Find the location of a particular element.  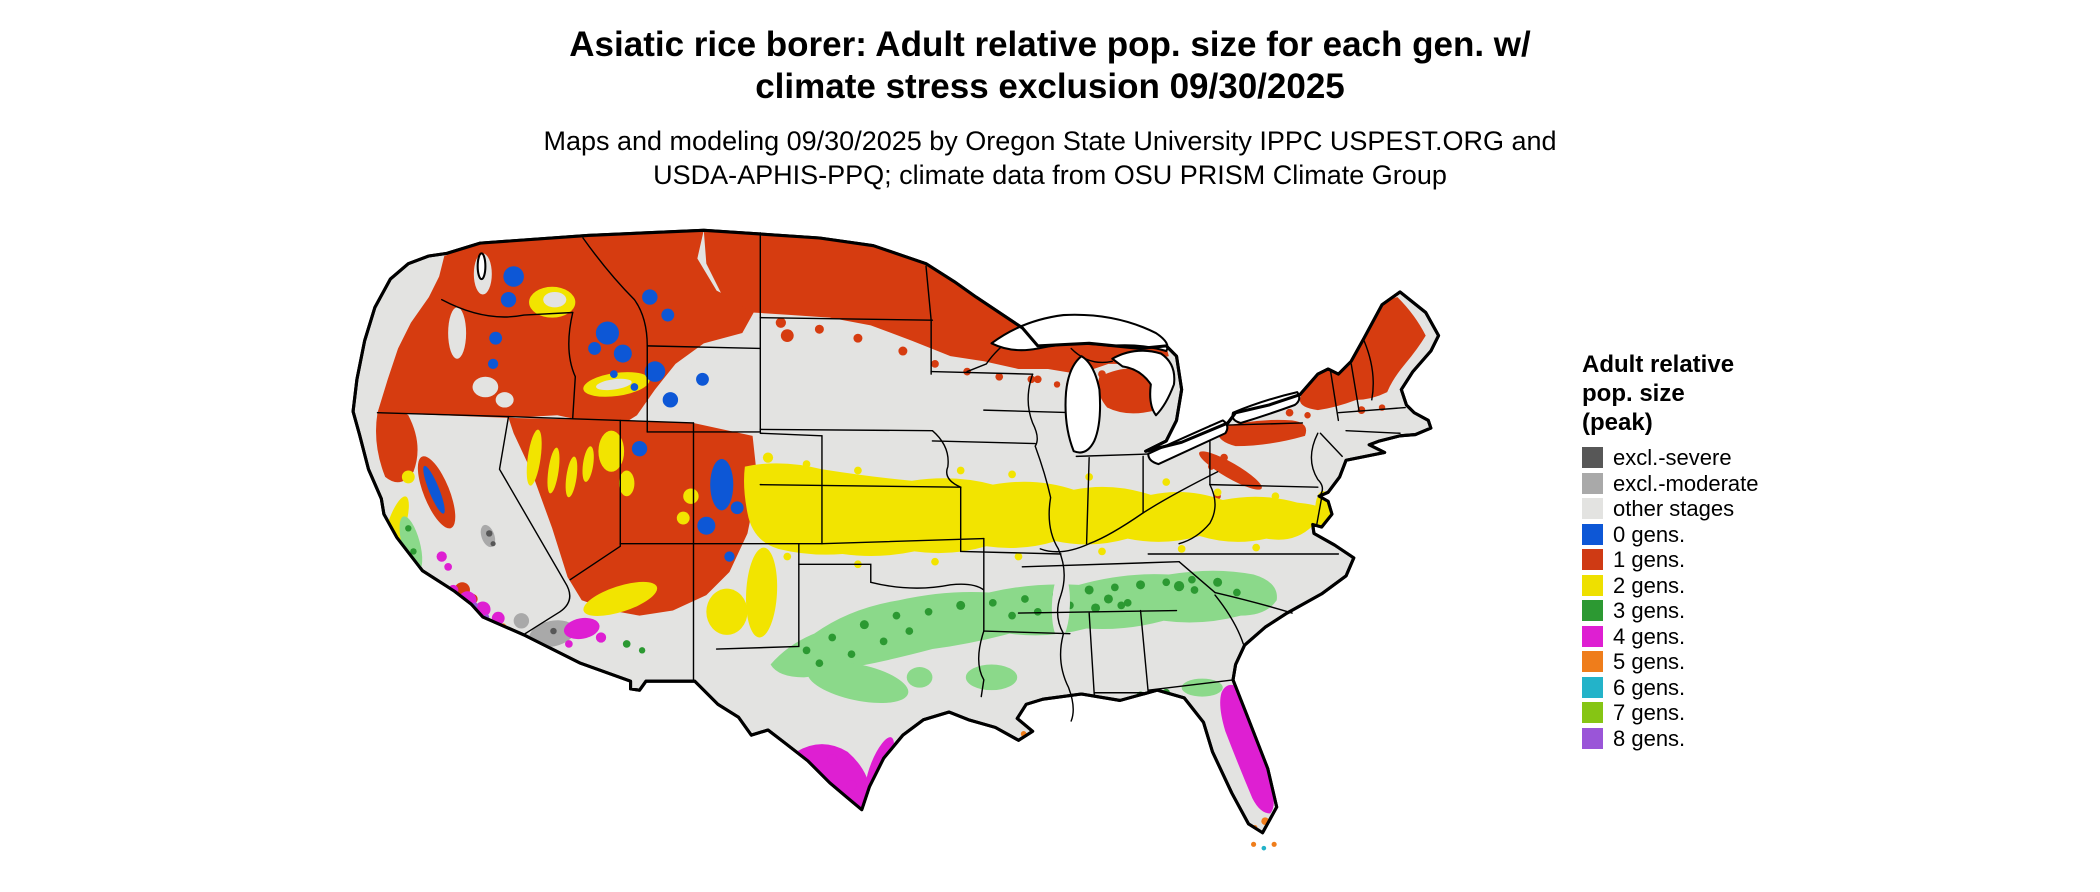

legend-swatch-6-gens is located at coordinates (1592, 687).